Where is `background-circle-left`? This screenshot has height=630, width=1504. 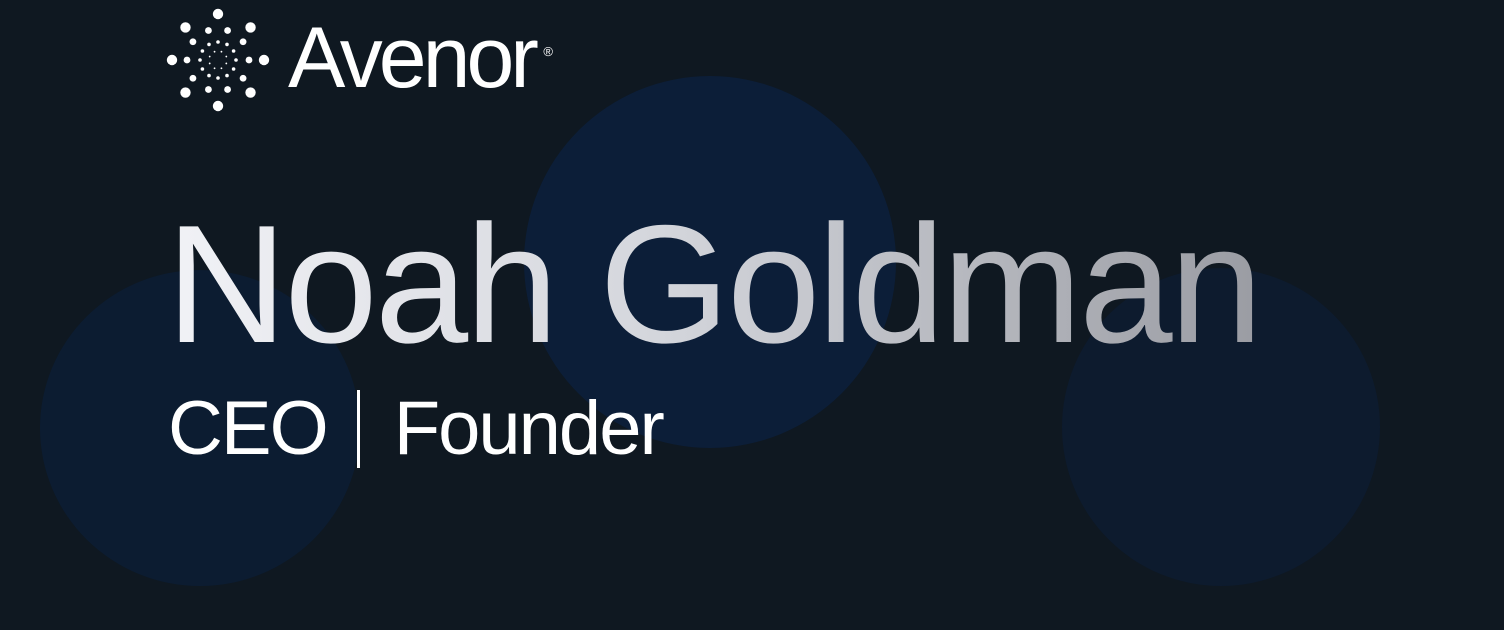 background-circle-left is located at coordinates (200, 428).